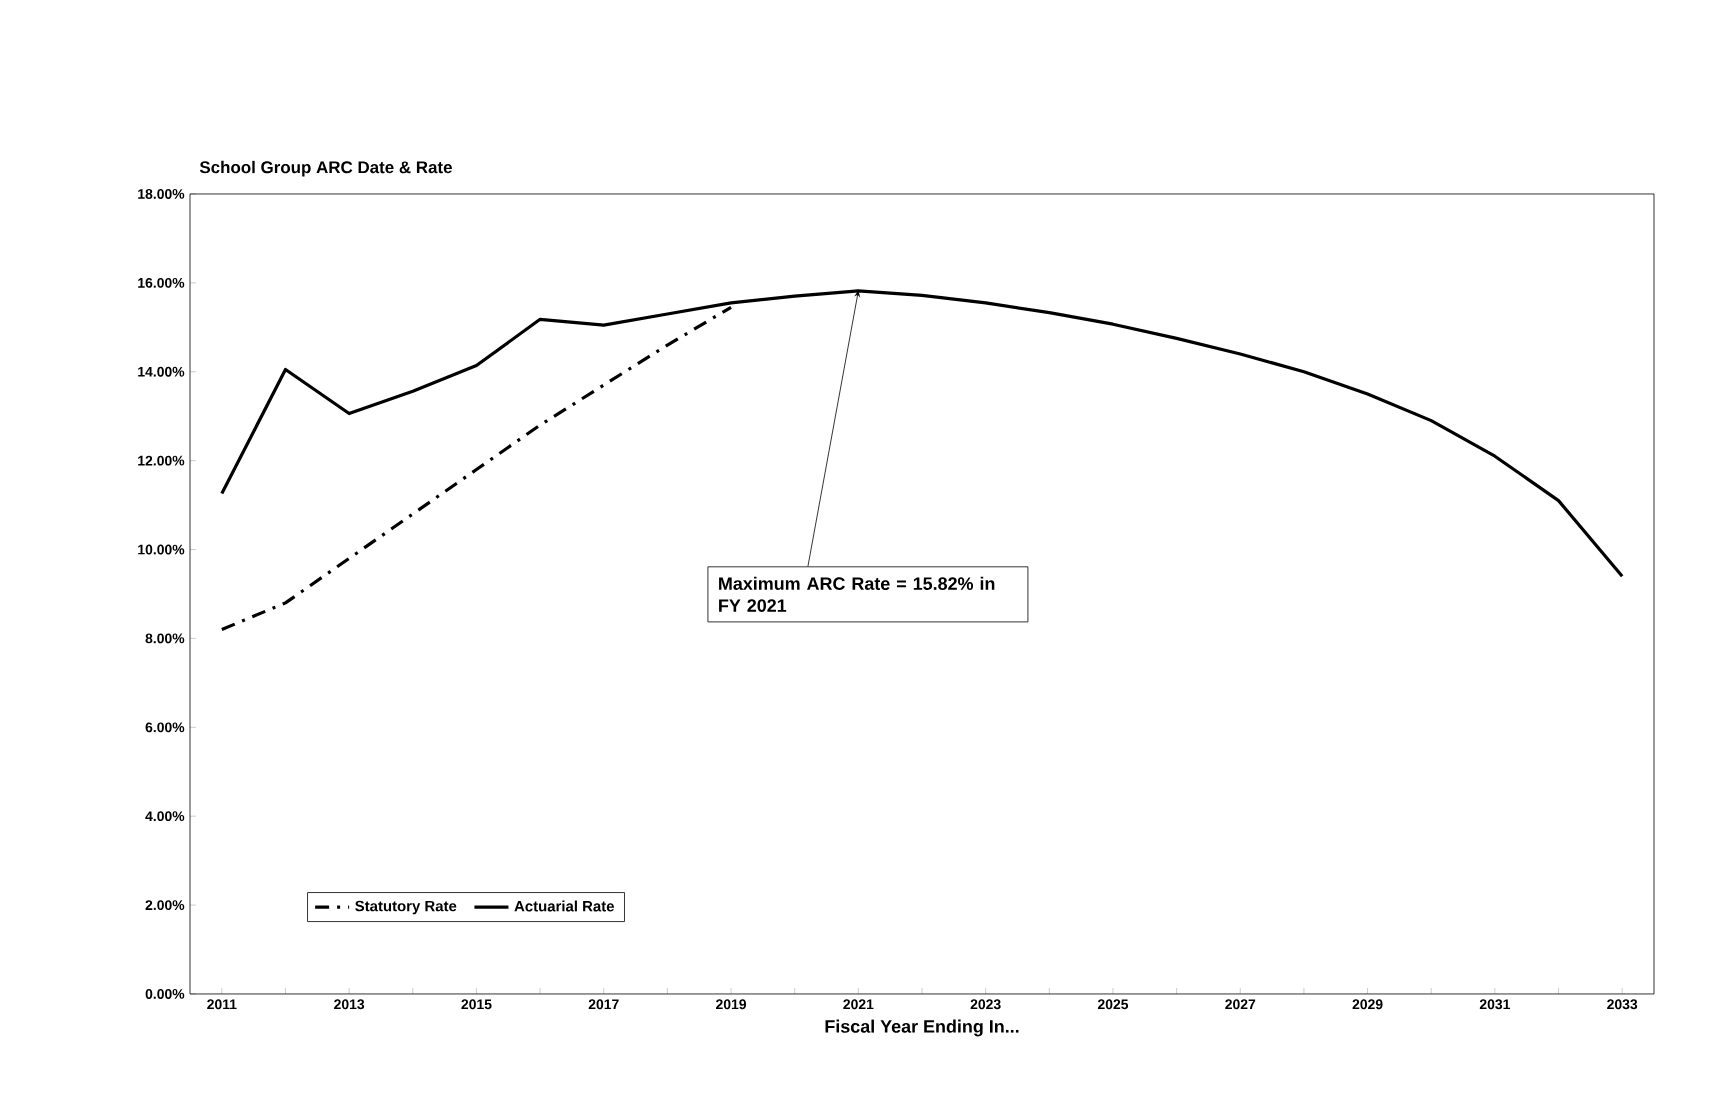  I want to click on annotation: Maximum ARC Rate = 15.82% in FY 2021, so click(857, 594).